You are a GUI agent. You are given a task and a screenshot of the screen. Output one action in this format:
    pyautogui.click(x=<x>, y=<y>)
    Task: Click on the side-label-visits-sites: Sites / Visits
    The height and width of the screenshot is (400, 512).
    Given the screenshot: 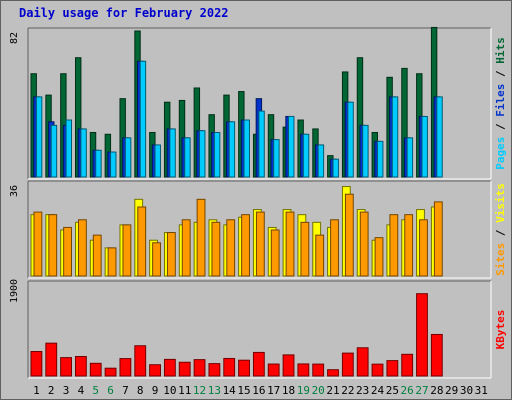 What is the action you would take?
    pyautogui.click(x=500, y=229)
    